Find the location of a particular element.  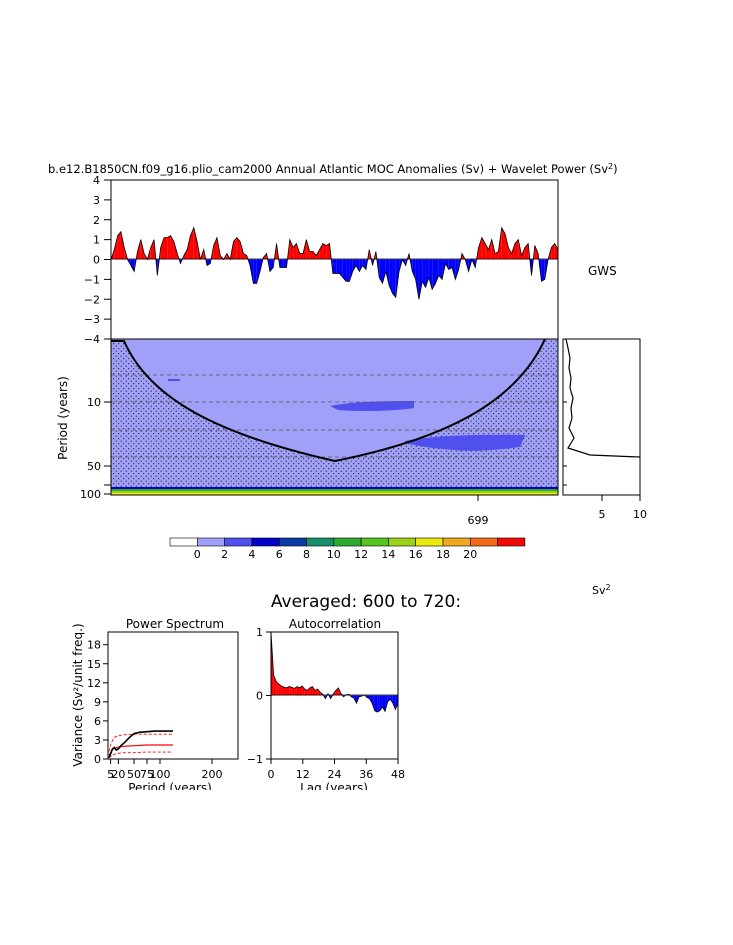

anomaly-ytick-label: 2 is located at coordinates (96, 220).